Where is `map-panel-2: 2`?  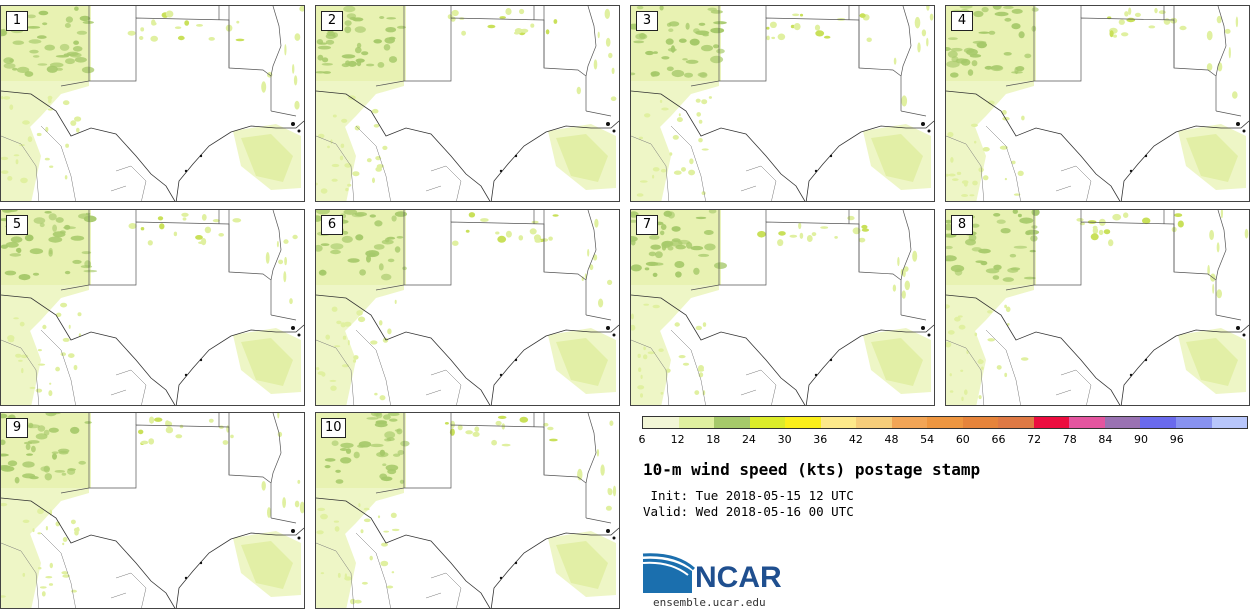
map-panel-2: 2 is located at coordinates (467, 103).